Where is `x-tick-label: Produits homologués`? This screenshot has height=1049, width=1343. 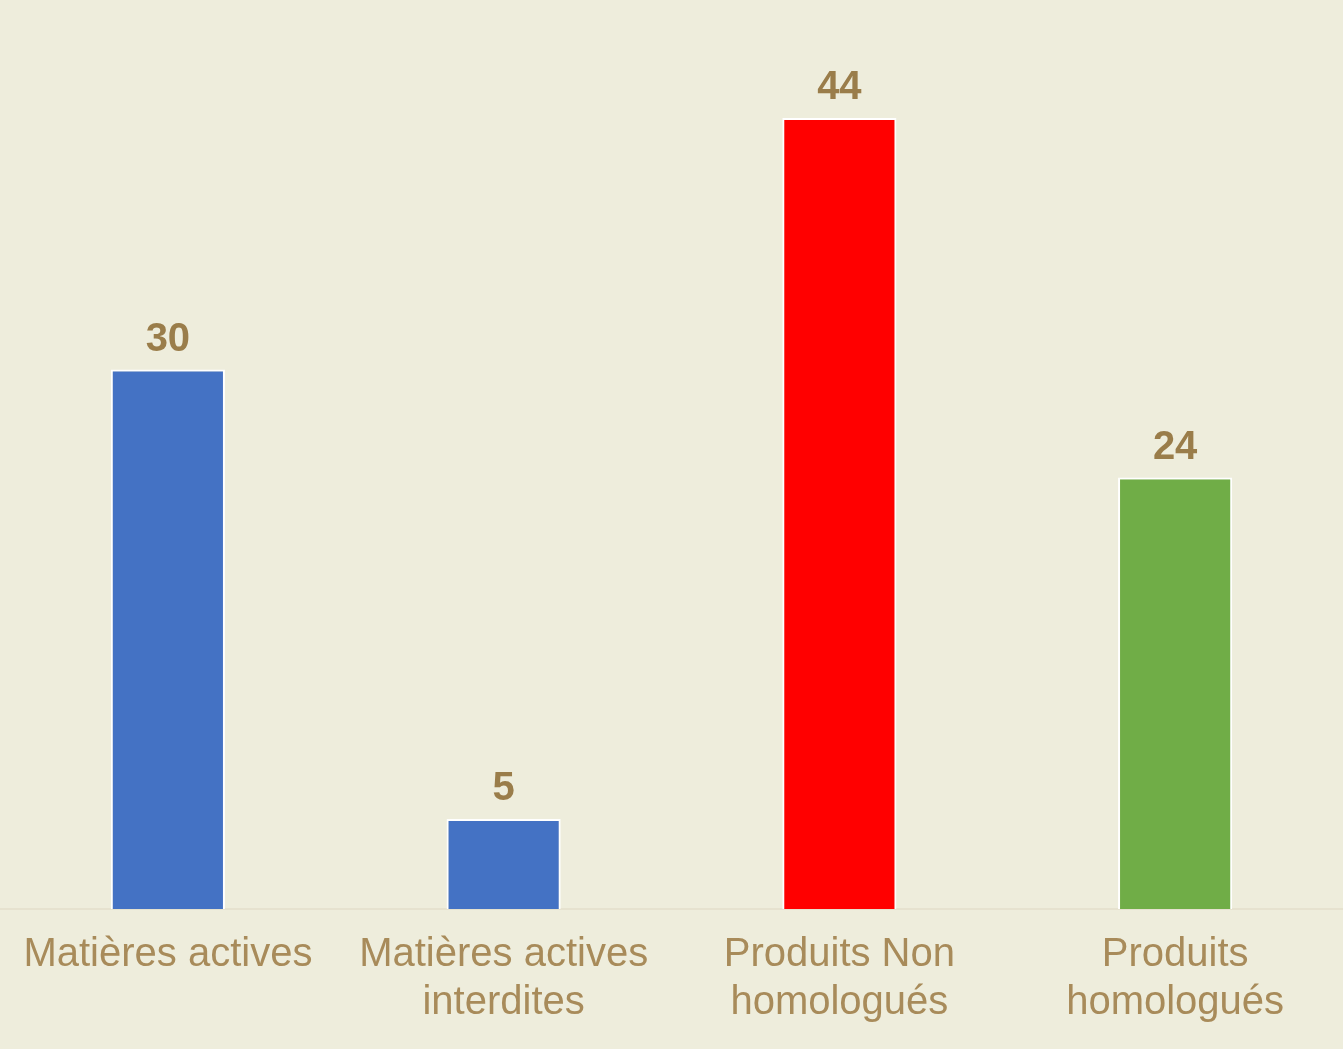
x-tick-label: Produits homologués is located at coordinates (1175, 976).